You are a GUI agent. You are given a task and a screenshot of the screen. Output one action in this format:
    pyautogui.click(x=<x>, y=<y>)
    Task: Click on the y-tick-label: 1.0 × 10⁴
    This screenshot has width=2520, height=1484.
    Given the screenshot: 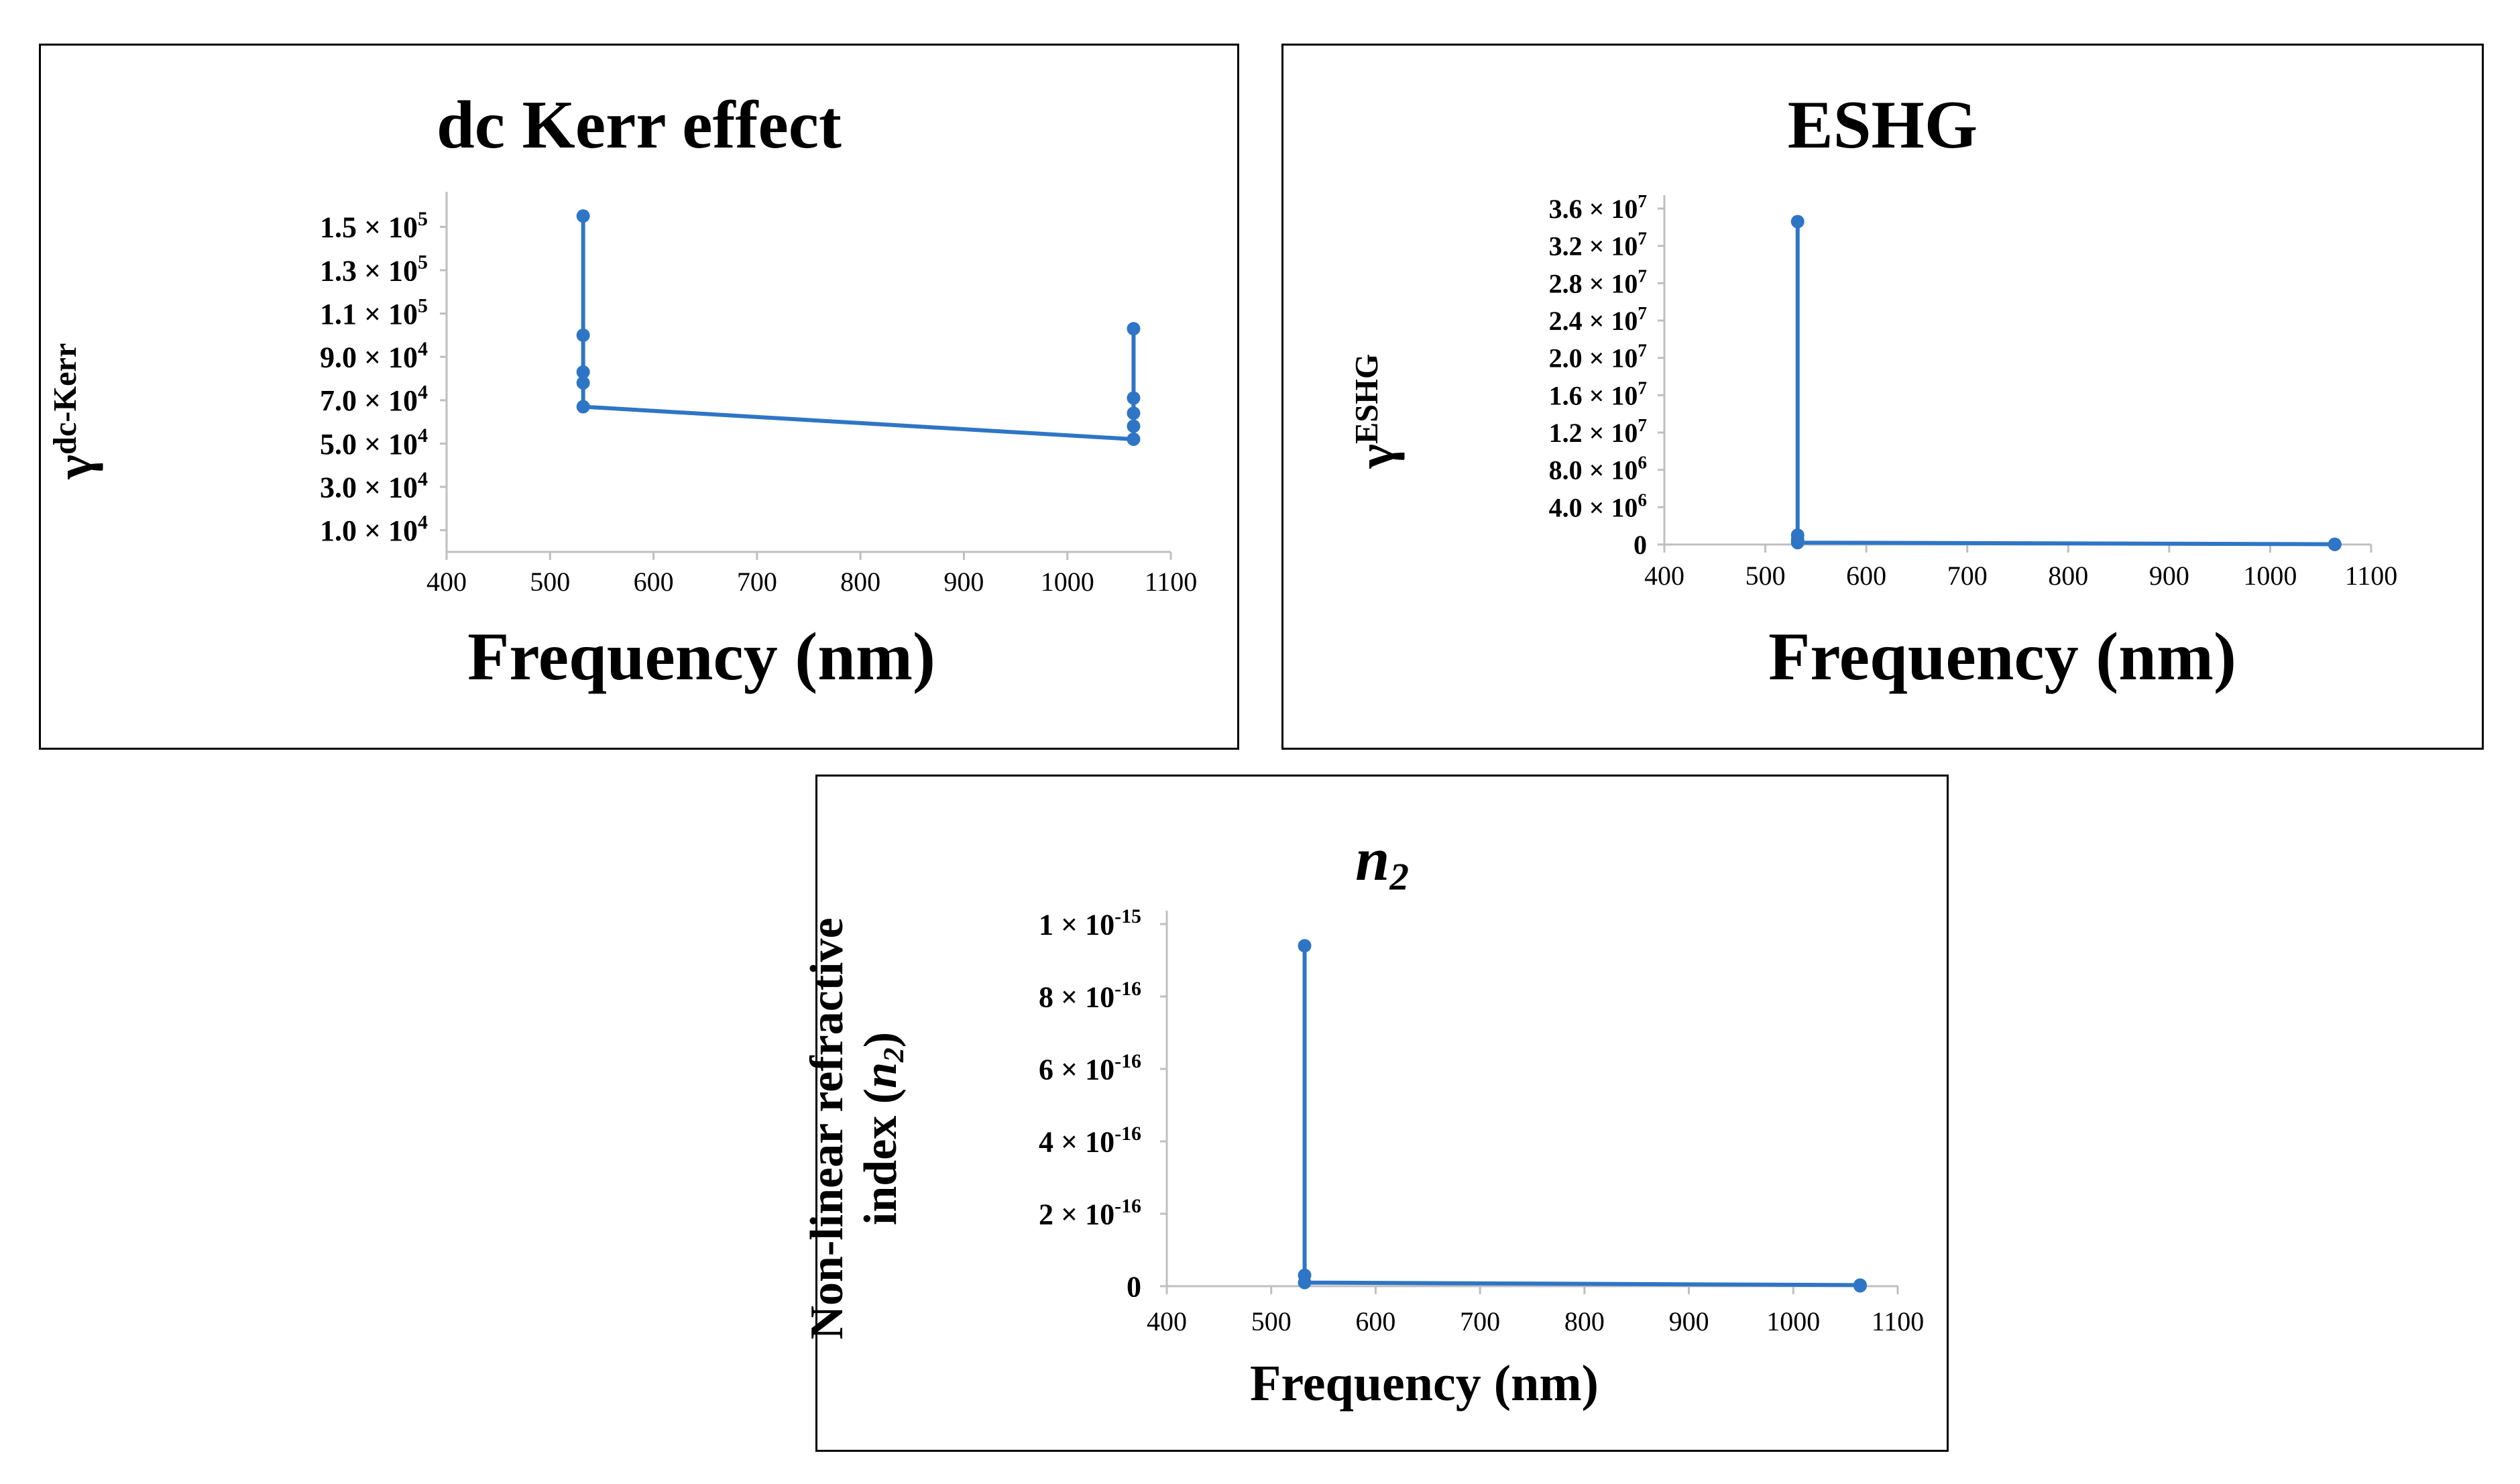 What is the action you would take?
    pyautogui.click(x=374, y=529)
    